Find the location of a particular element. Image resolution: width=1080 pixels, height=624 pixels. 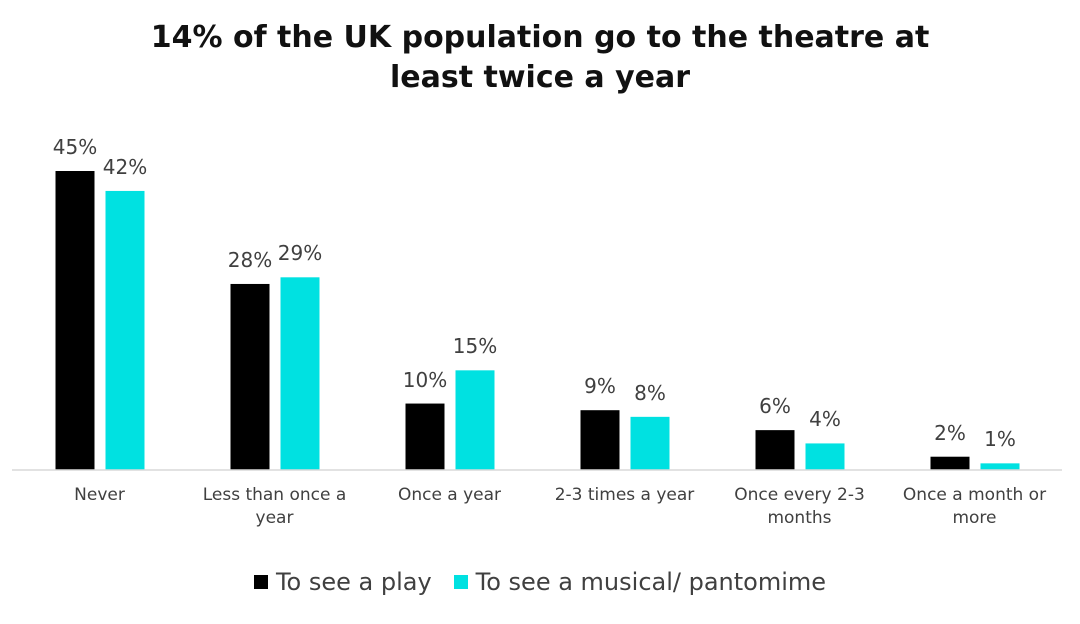

value-label: 45% is located at coordinates (75, 147).